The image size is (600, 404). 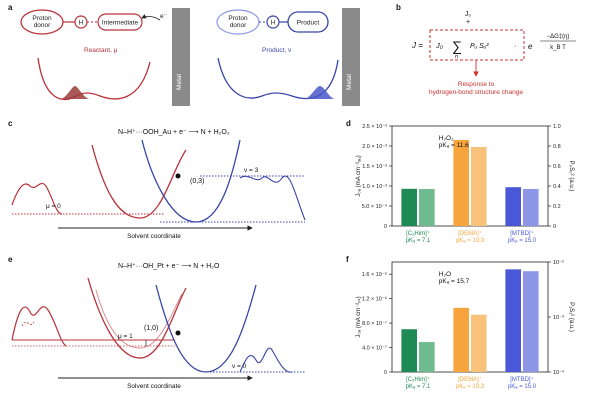 I want to click on panel-a-letter: a, so click(x=10, y=7).